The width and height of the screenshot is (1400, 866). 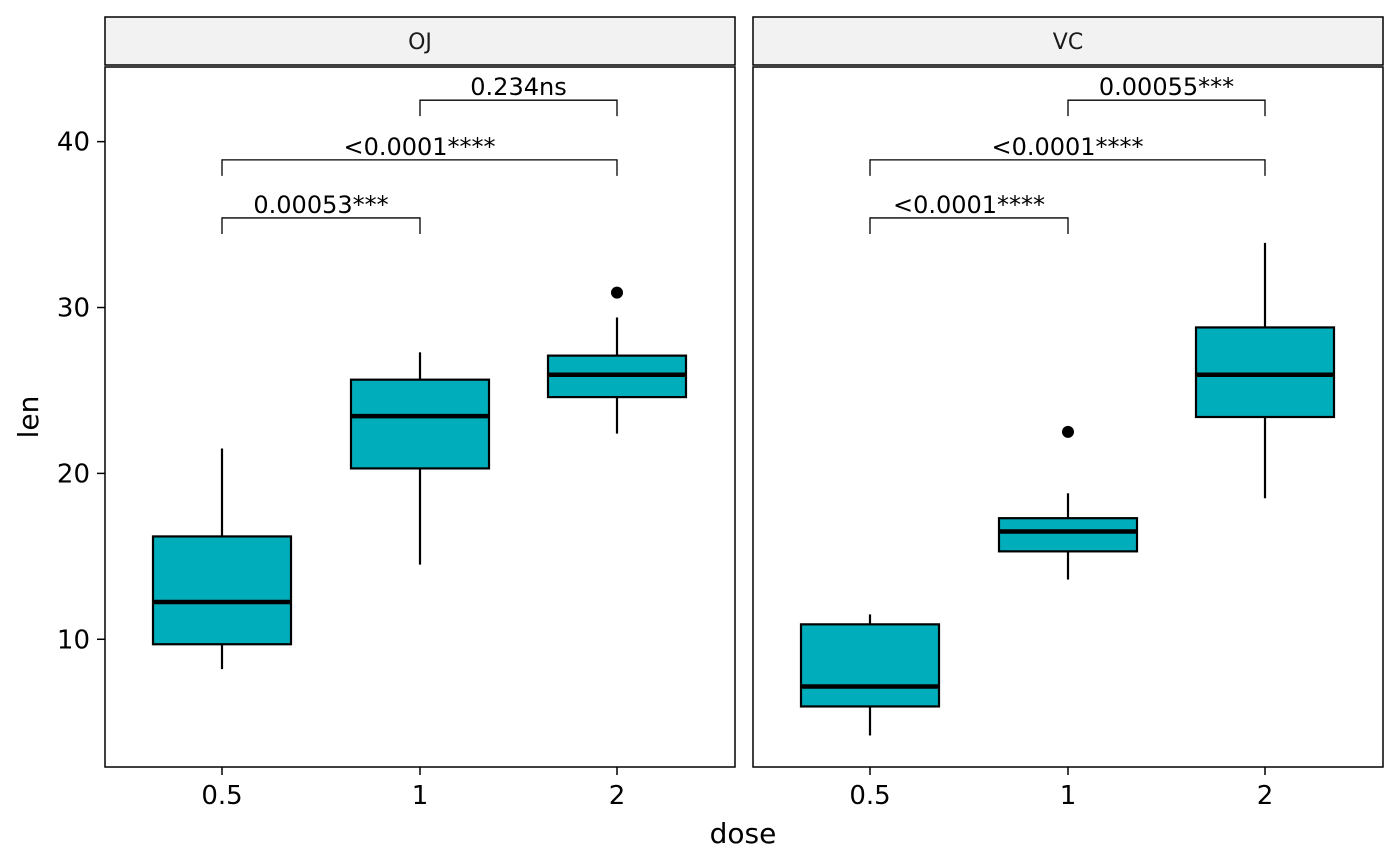 What do you see at coordinates (81, 391) in the screenshot?
I see `y-axis: 10 20 30 40` at bounding box center [81, 391].